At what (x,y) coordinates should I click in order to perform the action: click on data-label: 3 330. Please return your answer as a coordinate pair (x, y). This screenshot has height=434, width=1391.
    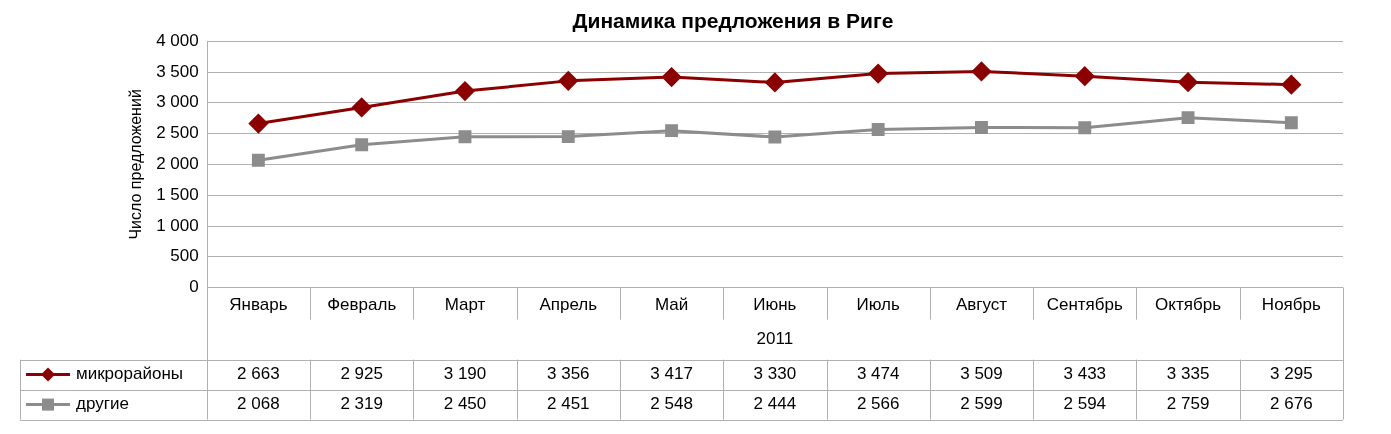
    Looking at the image, I should click on (775, 374).